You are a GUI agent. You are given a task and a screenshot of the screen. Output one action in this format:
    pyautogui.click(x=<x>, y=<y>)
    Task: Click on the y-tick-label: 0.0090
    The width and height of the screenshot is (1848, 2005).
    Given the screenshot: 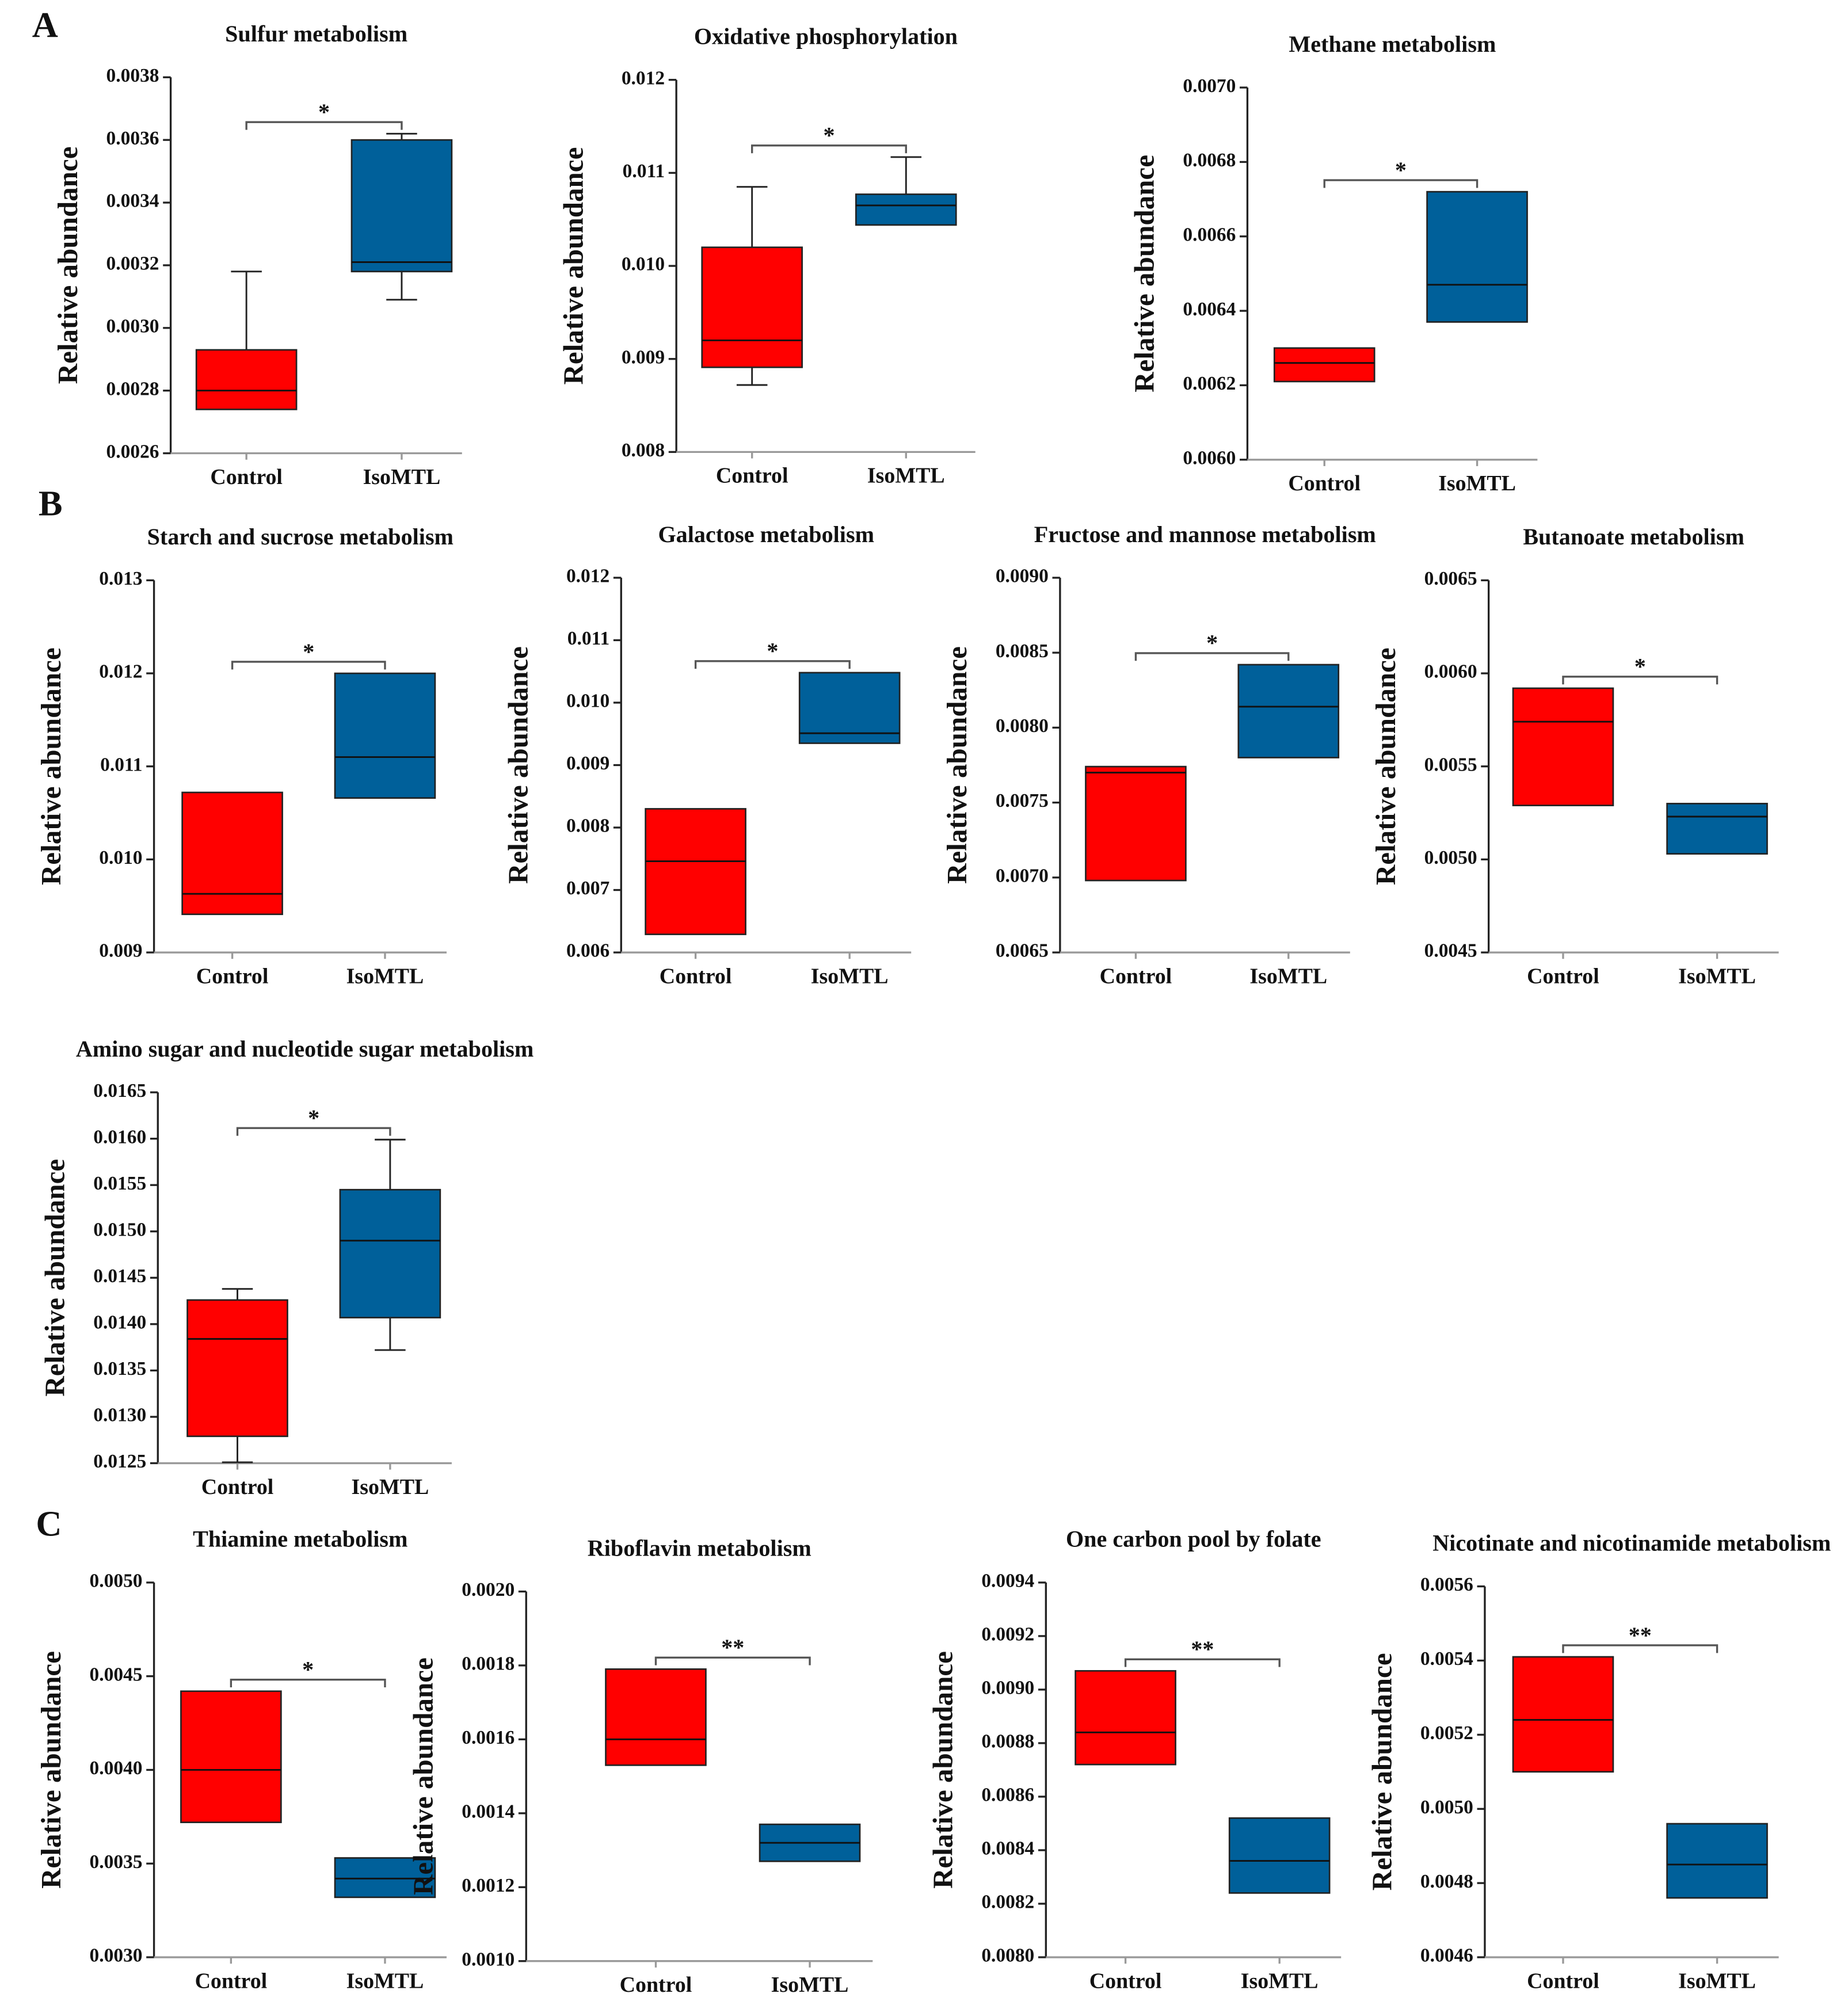 What is the action you would take?
    pyautogui.click(x=1007, y=1688)
    